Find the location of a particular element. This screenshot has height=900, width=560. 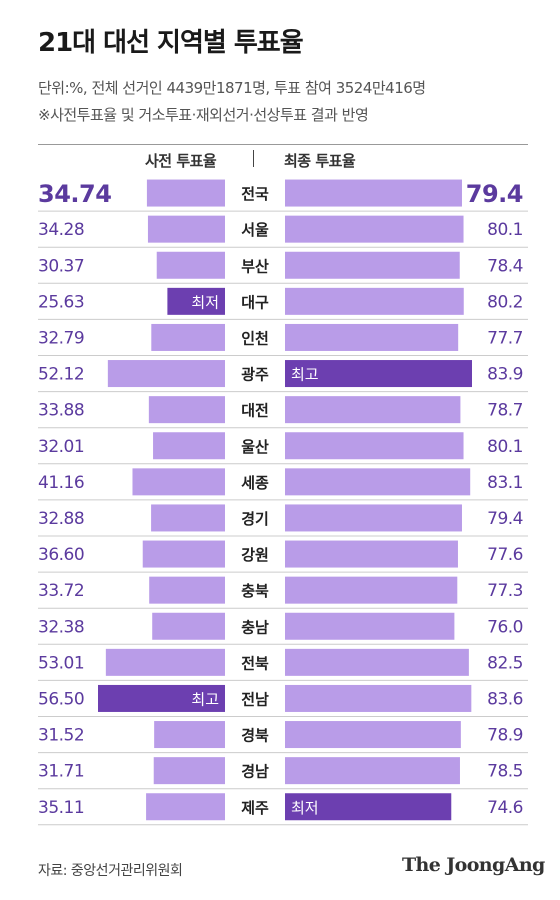

early-vote-value: 34.28 is located at coordinates (61, 230).